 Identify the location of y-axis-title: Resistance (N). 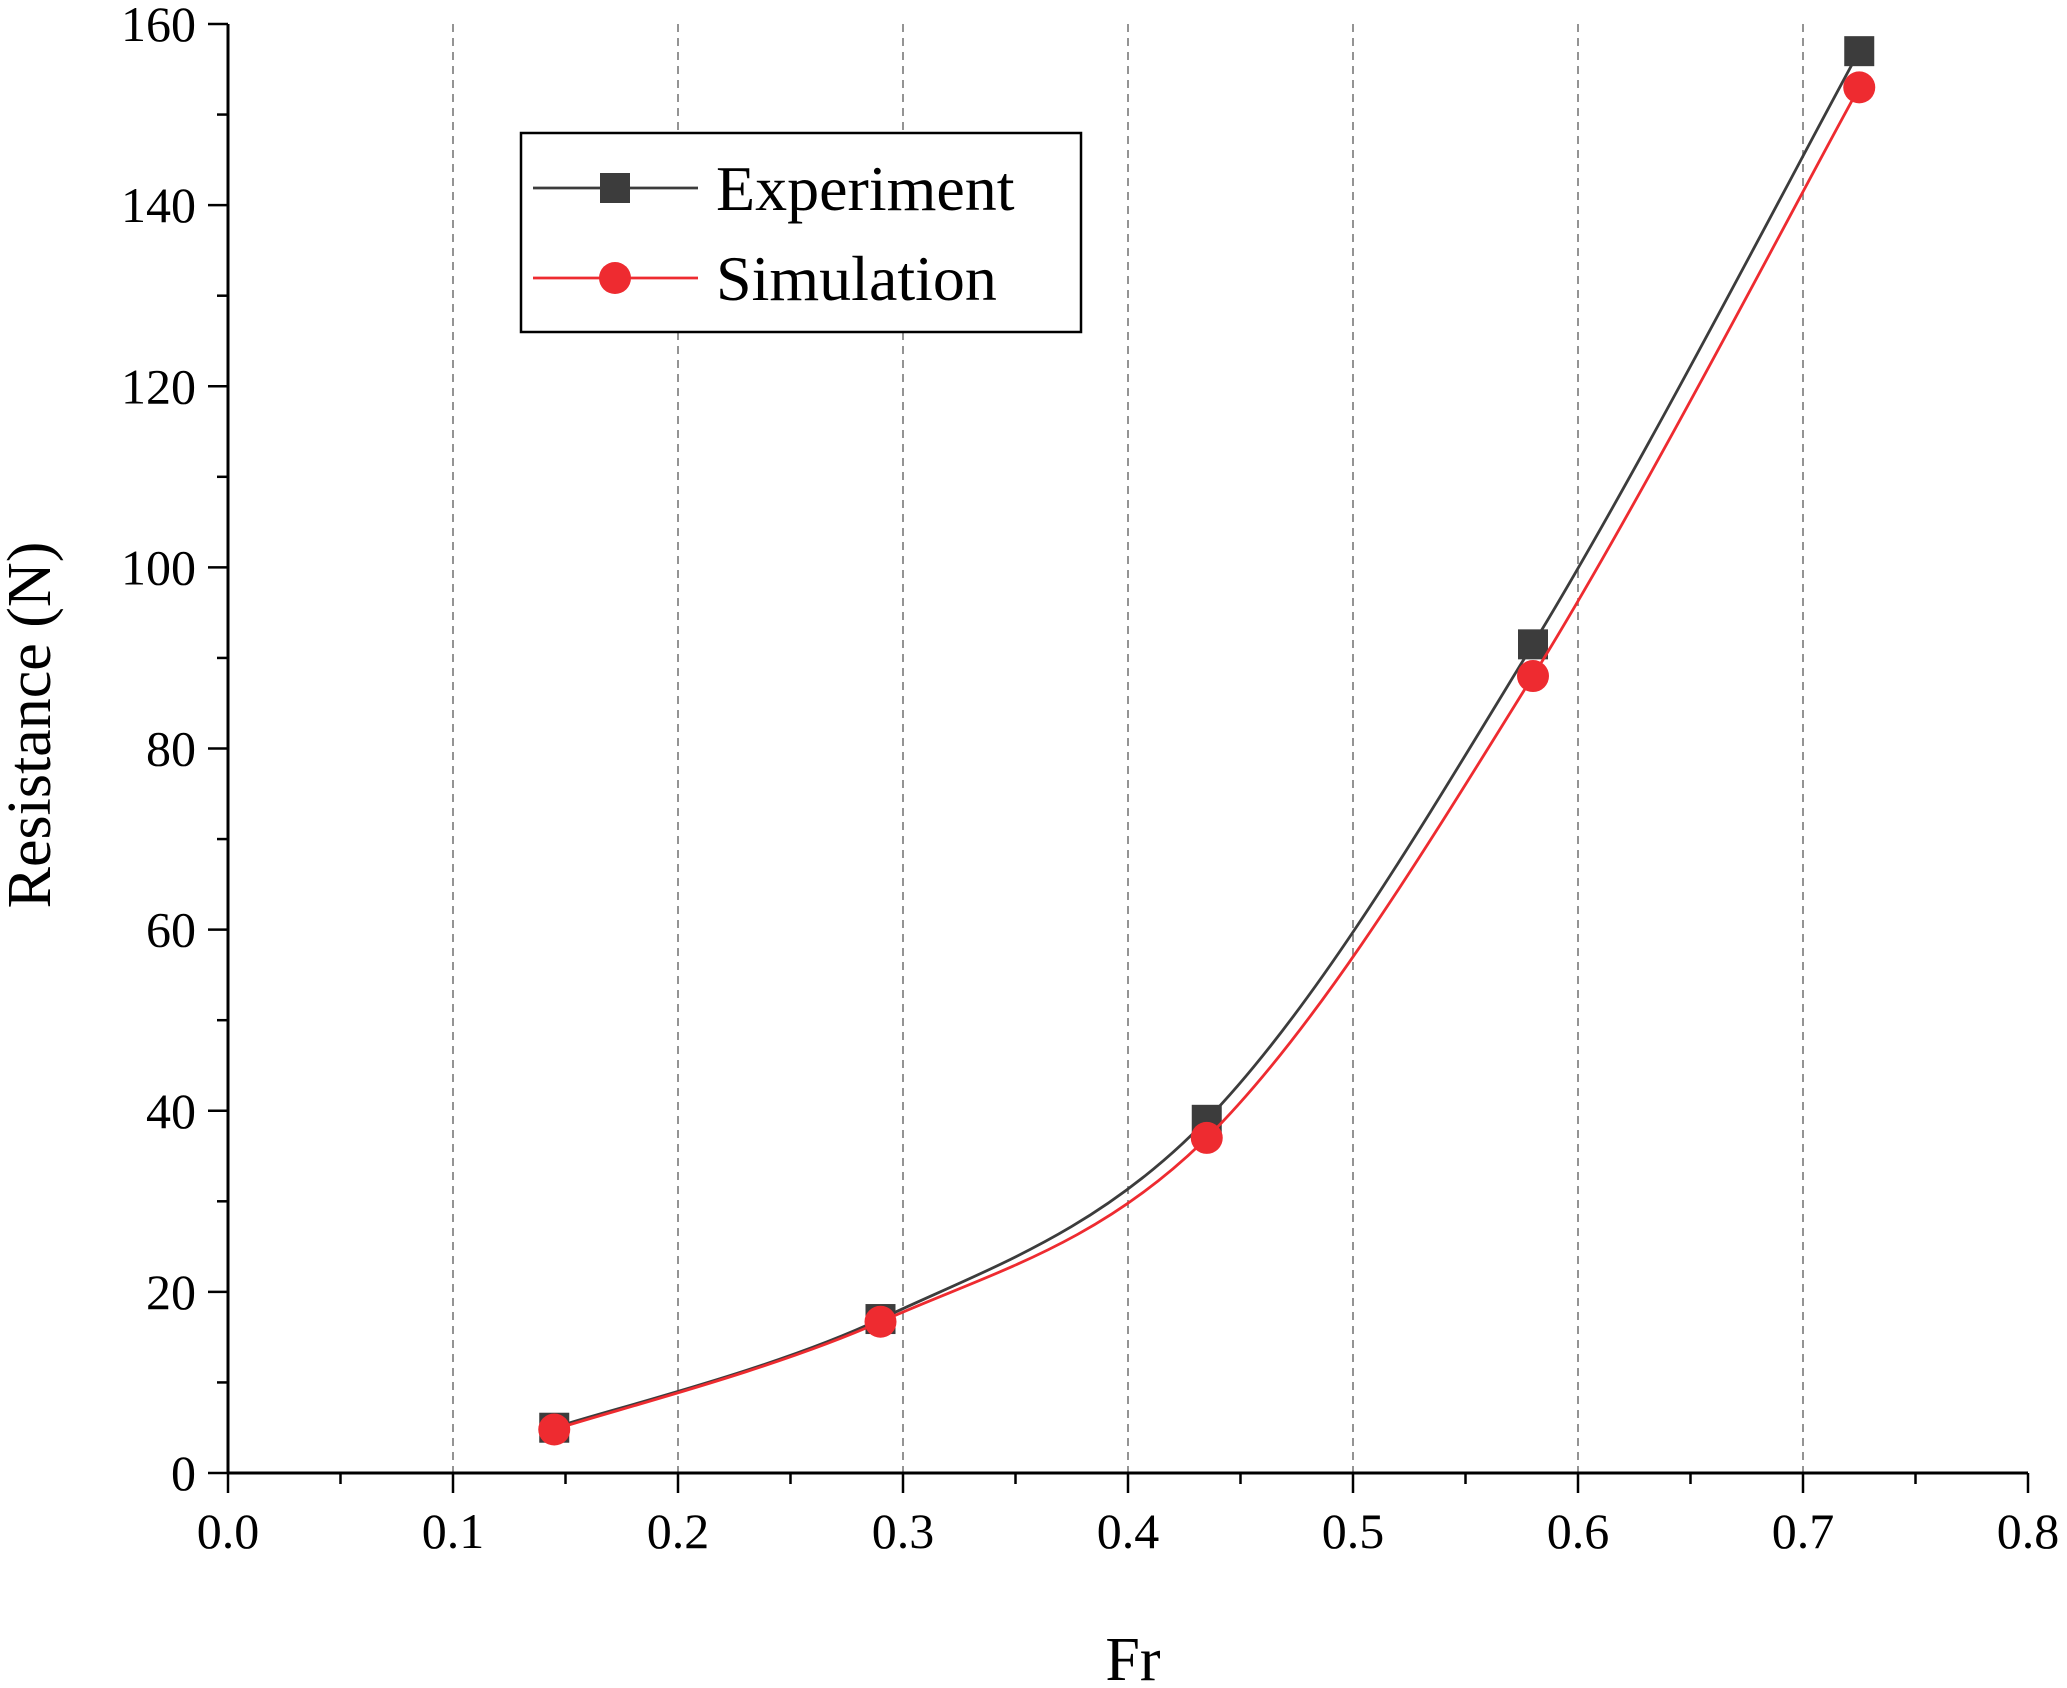
(32, 725).